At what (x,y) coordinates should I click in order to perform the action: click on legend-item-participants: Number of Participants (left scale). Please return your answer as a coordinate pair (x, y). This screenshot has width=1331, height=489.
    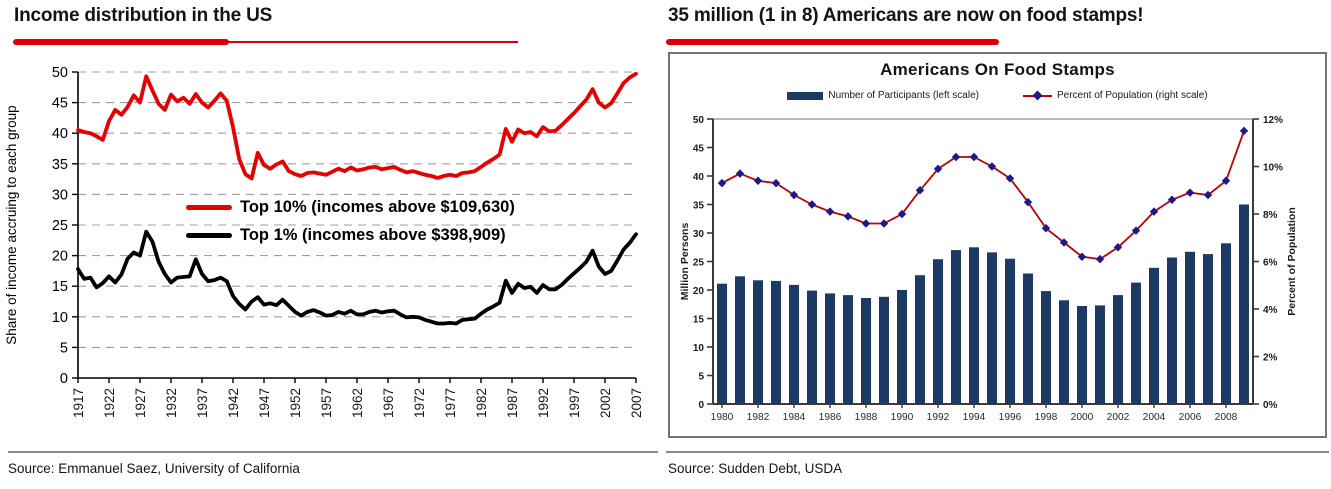
    Looking at the image, I should click on (883, 95).